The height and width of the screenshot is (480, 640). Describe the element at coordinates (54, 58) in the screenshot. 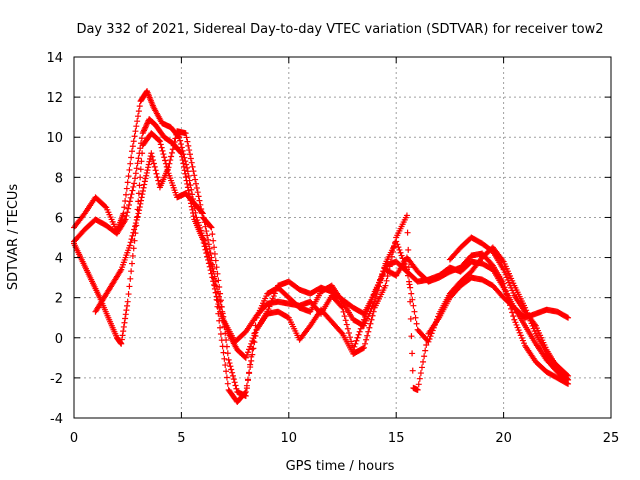

I see `y-tick-label: 14` at that location.